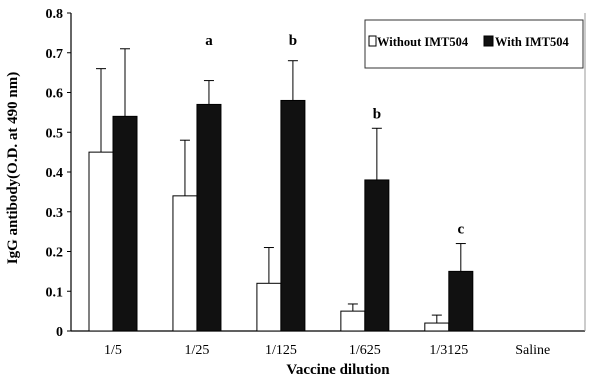 This screenshot has width=597, height=380. Describe the element at coordinates (365, 350) in the screenshot. I see `x-tick-label: 1/625` at that location.